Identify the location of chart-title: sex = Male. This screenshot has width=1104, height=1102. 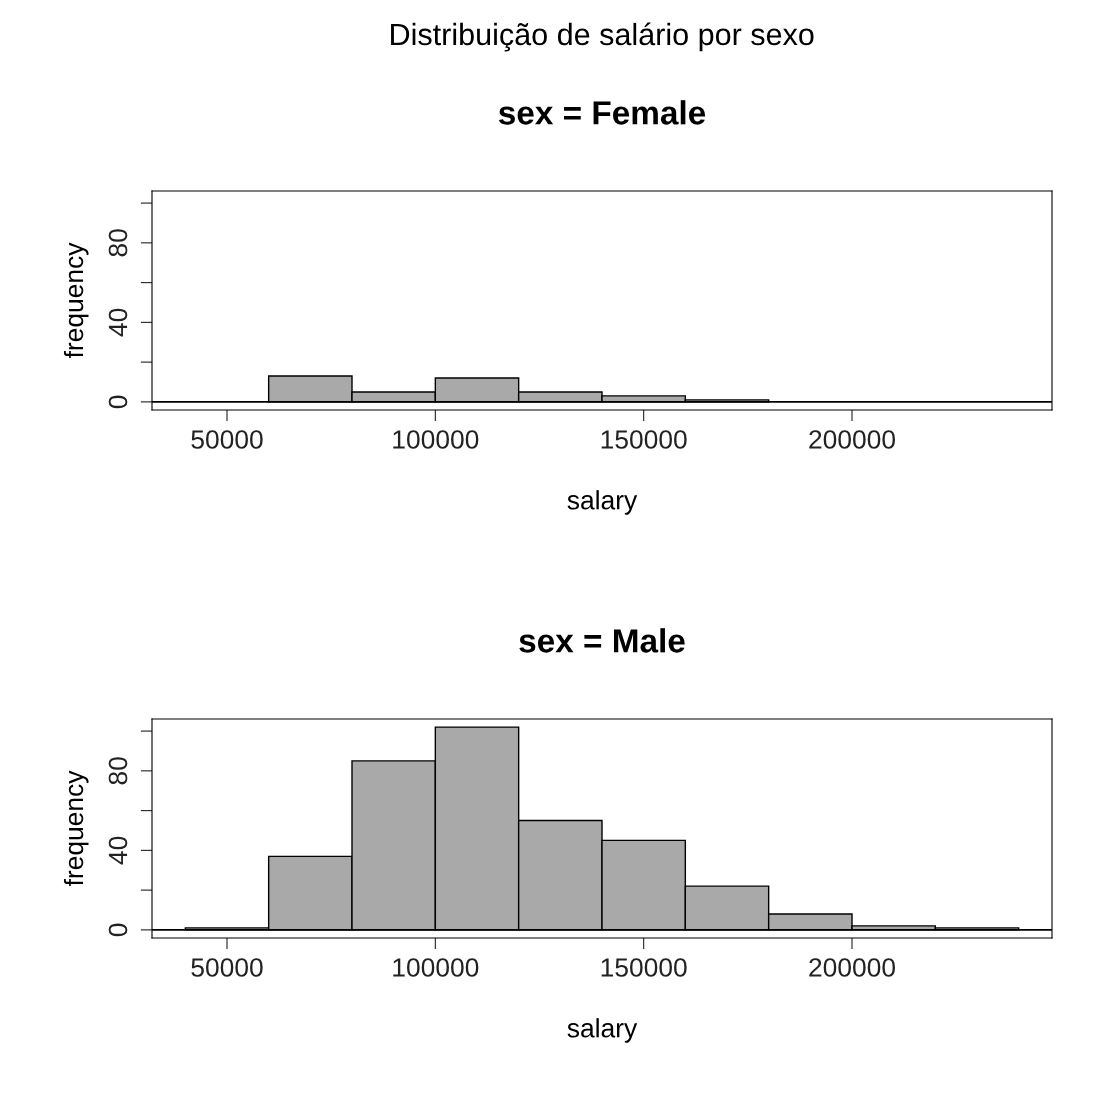
(602, 640).